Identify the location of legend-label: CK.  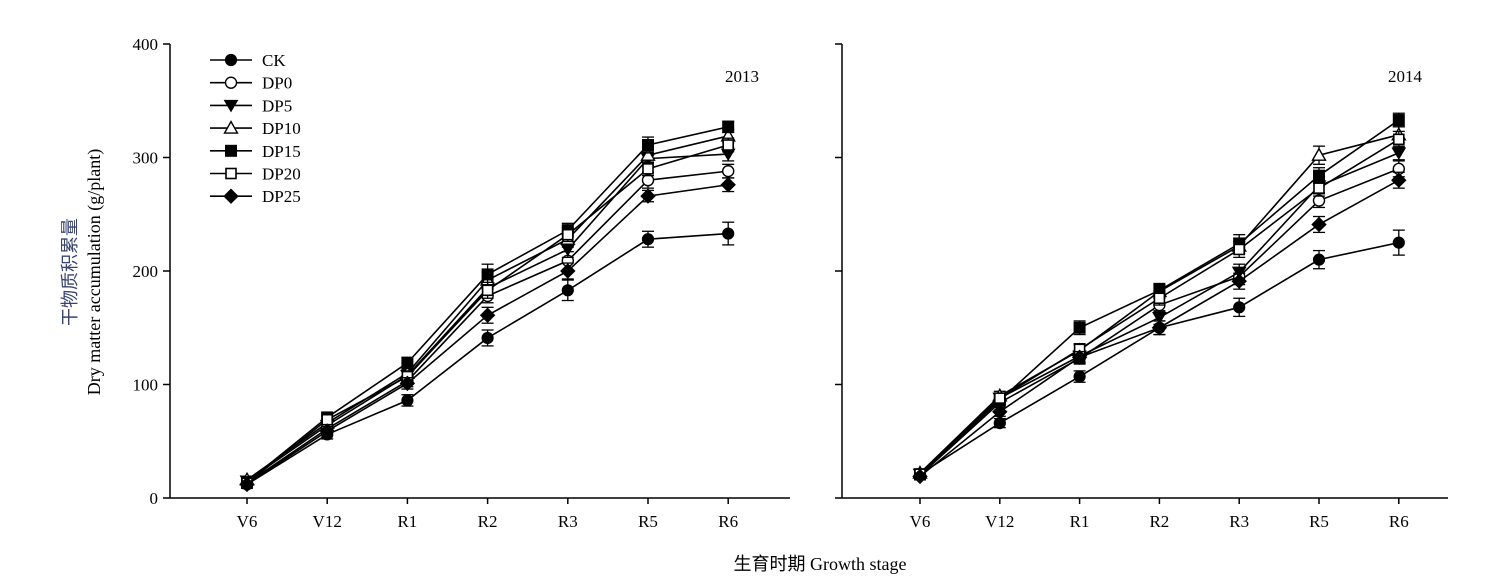
(274, 60).